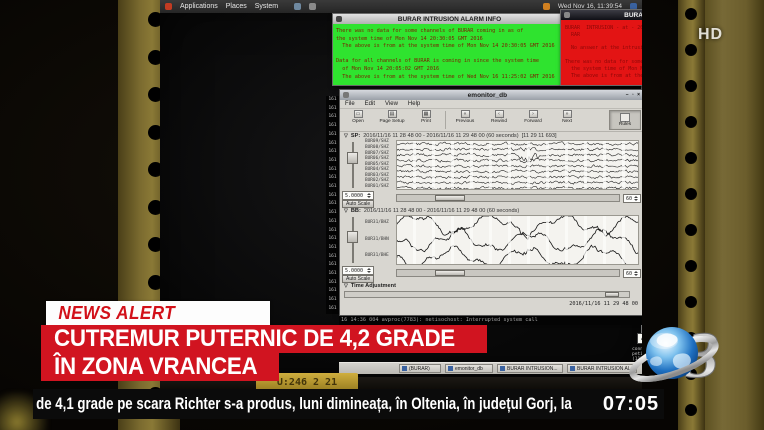  Describe the element at coordinates (632, 198) in the screenshot. I see `sp-seconds-spinbox: 60` at that location.